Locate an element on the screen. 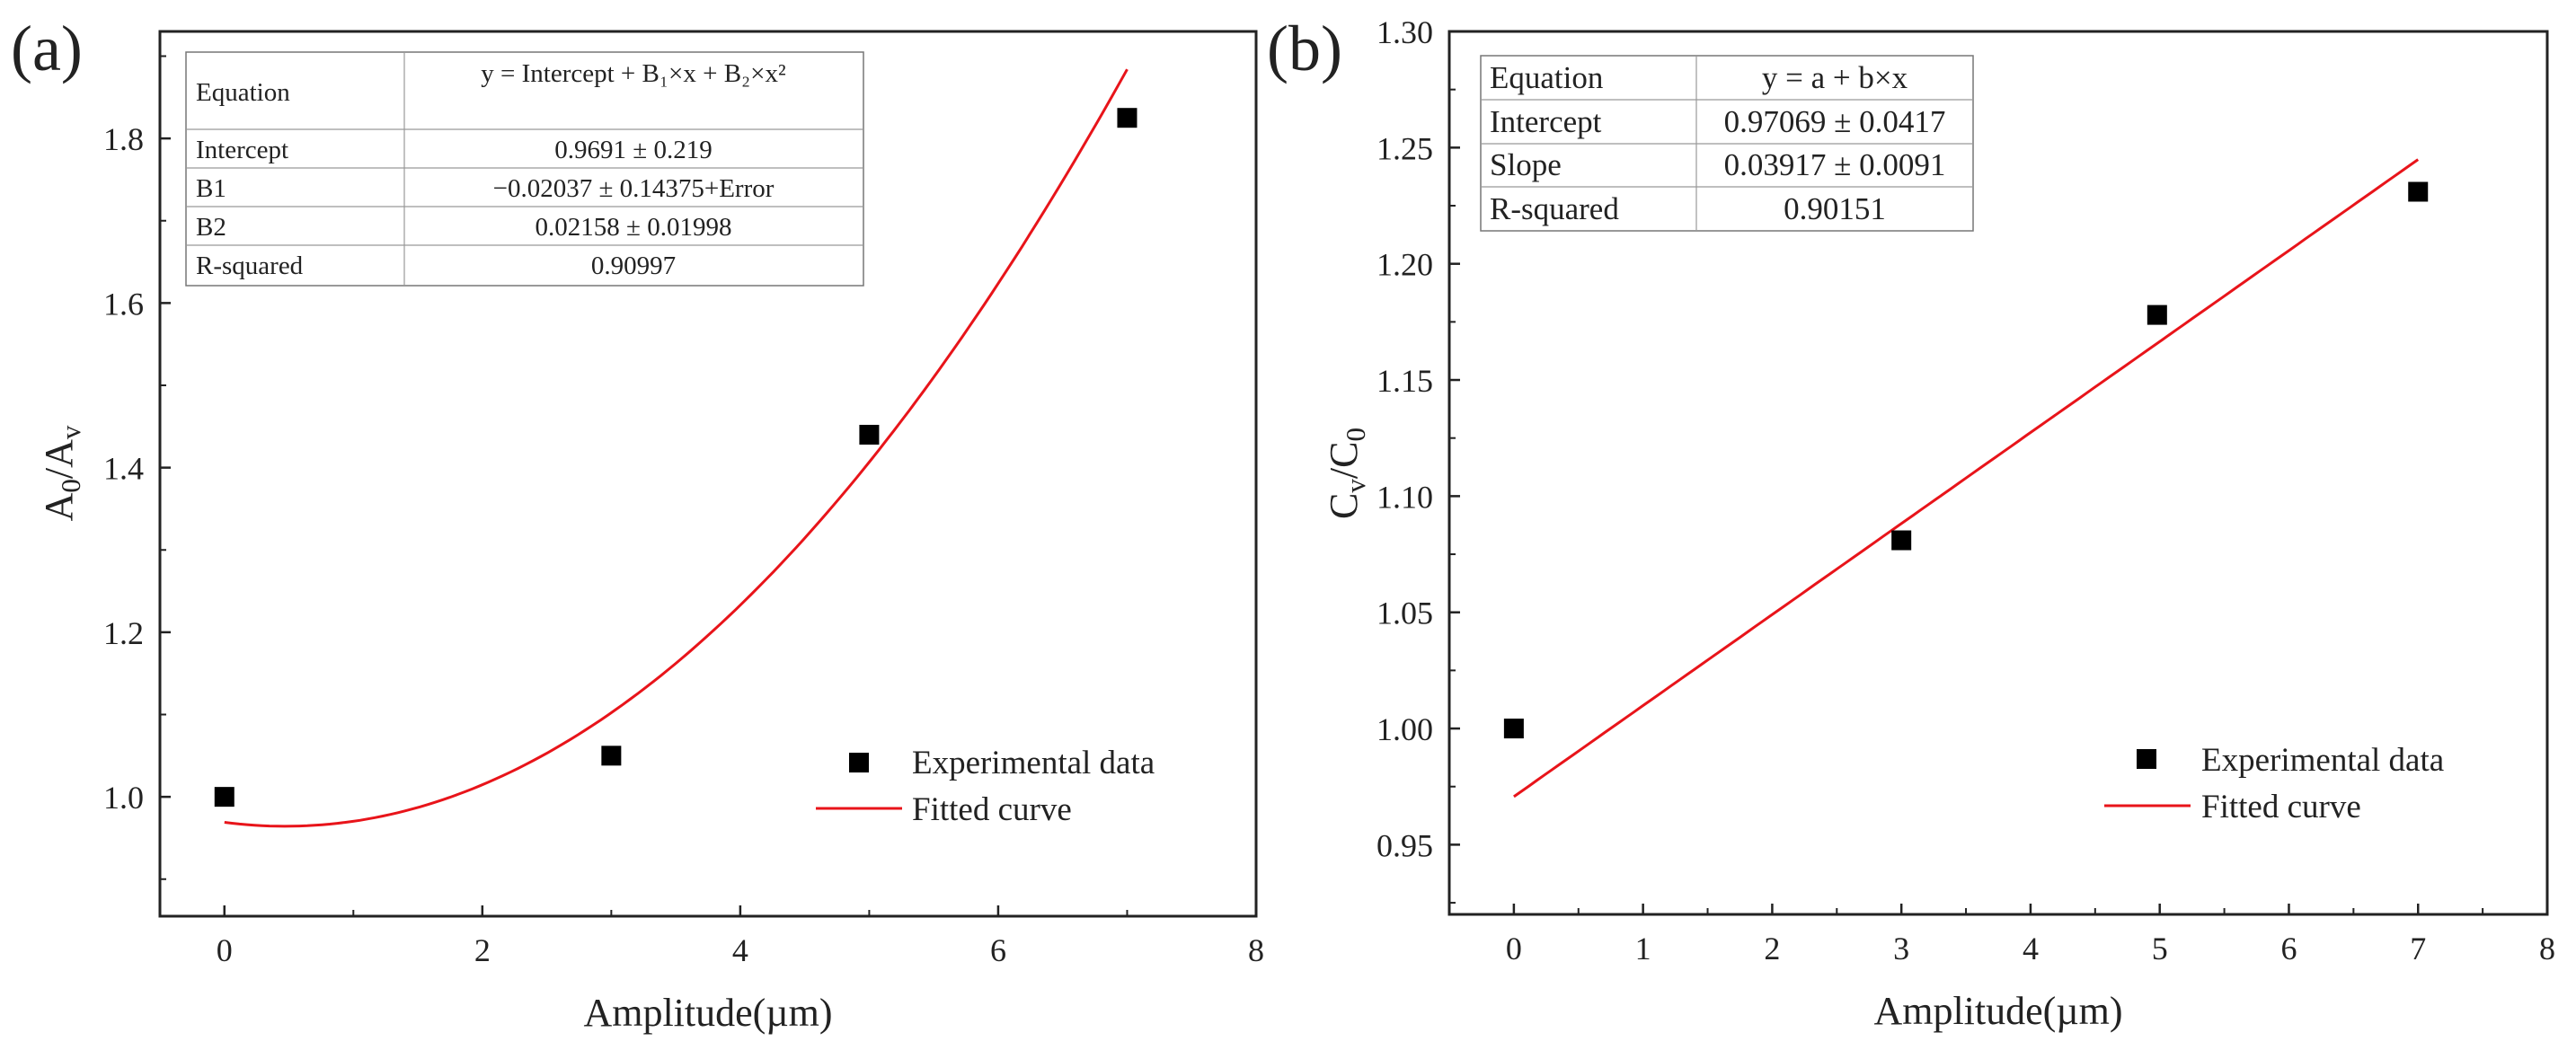  fit-table-value-r-squared: 0.90151 is located at coordinates (1835, 208).